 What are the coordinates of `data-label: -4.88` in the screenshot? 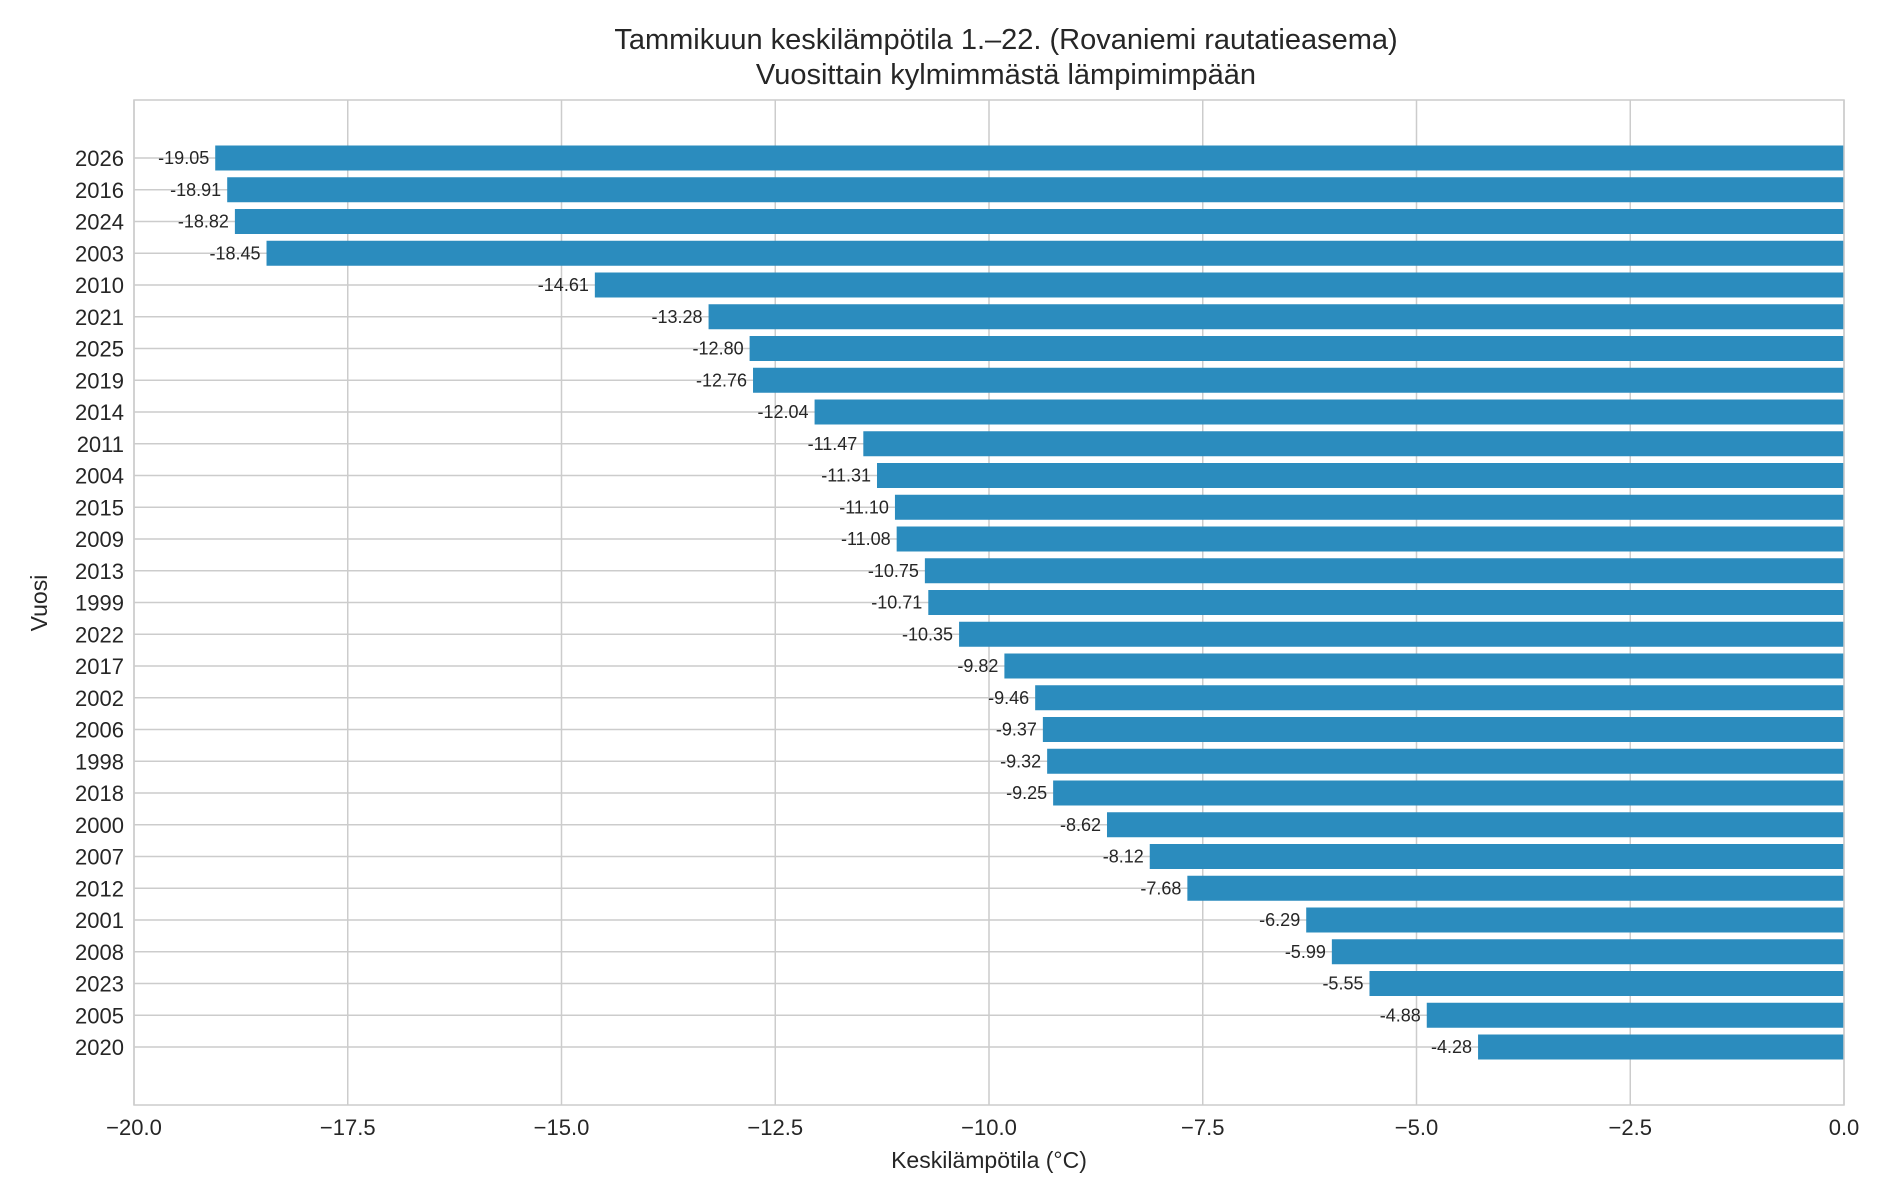 It's located at (1400, 1015).